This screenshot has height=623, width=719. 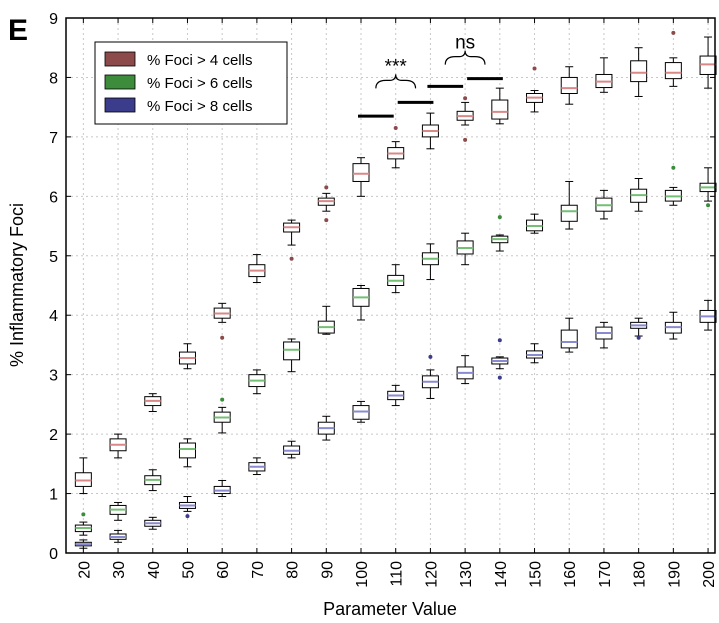 I want to click on panel-letter: E, so click(x=18, y=30).